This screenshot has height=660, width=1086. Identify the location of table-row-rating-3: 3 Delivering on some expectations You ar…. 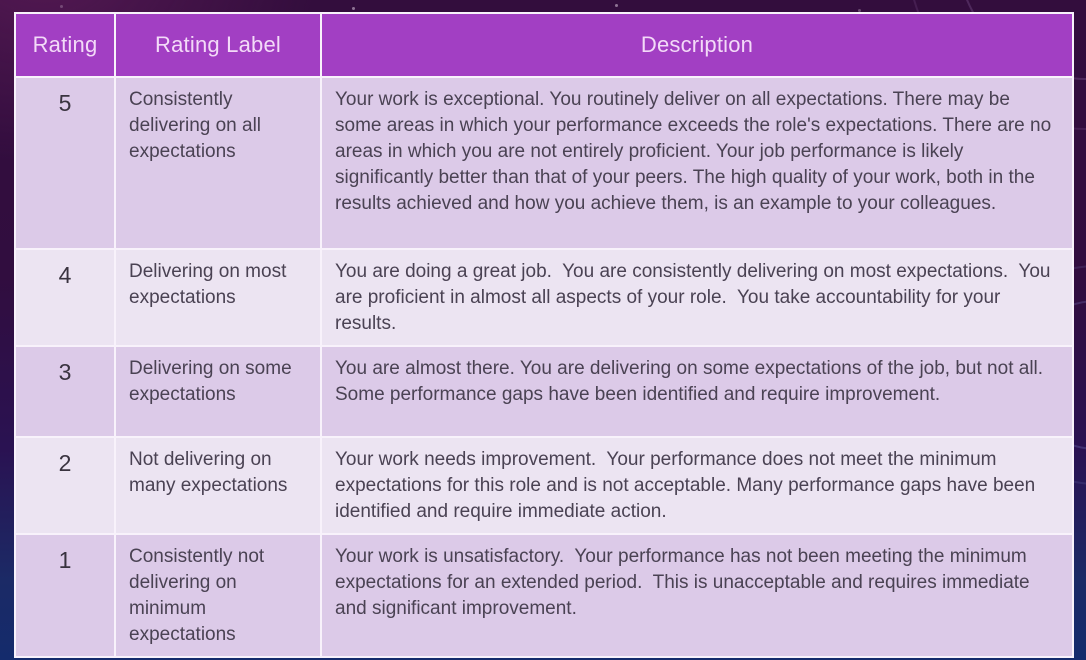
(544, 392).